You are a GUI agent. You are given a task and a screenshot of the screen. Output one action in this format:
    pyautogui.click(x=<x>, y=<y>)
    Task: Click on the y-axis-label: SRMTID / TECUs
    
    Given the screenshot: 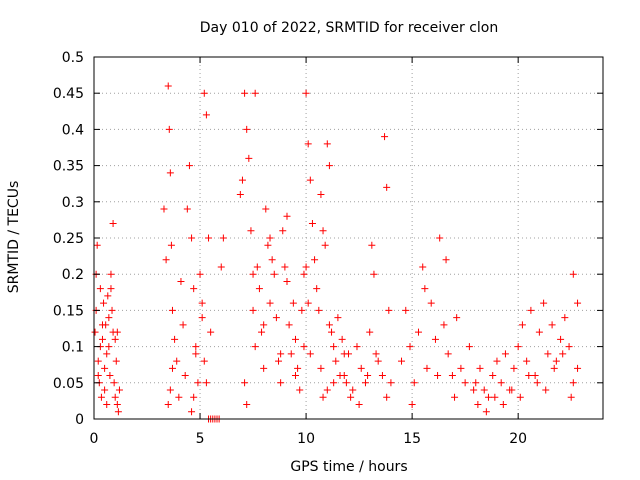 What is the action you would take?
    pyautogui.click(x=14, y=237)
    